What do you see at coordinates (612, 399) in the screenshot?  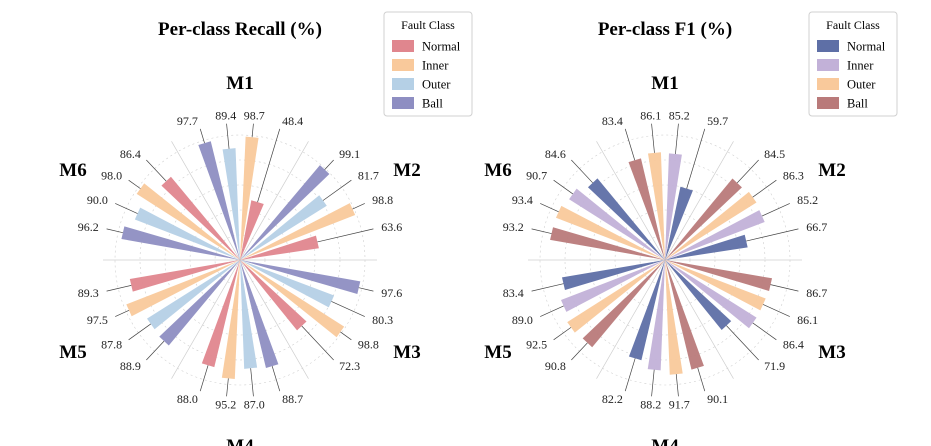 I see `value-label: 82.2` at bounding box center [612, 399].